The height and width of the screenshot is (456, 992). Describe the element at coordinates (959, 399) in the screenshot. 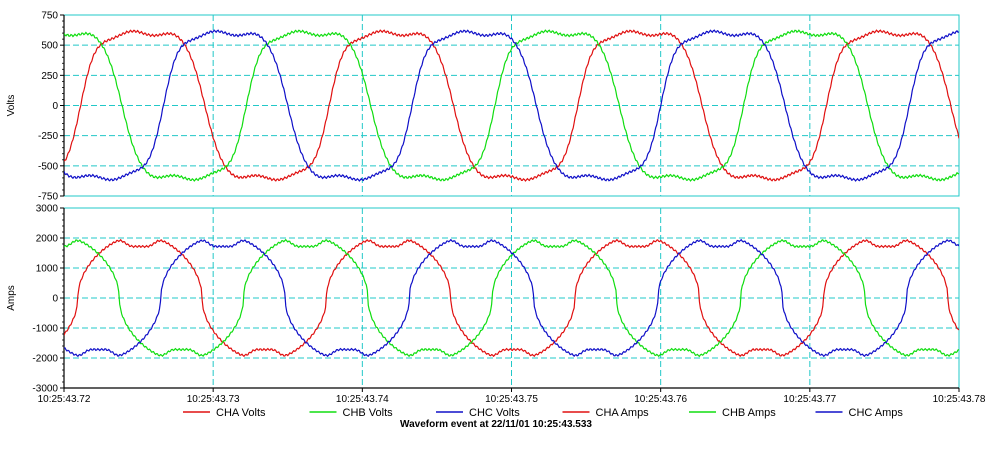

I see `x-tick-label: 10:25:43.78` at that location.